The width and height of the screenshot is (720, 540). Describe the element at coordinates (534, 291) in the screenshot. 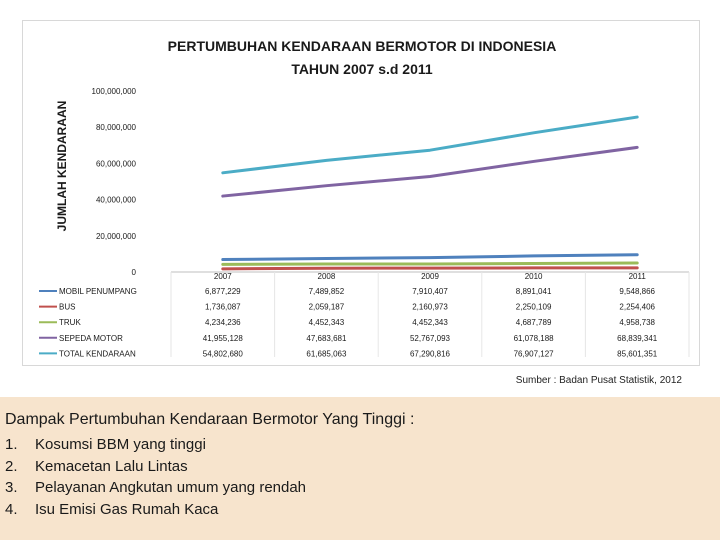

I see `data-label: 8,891,041` at that location.